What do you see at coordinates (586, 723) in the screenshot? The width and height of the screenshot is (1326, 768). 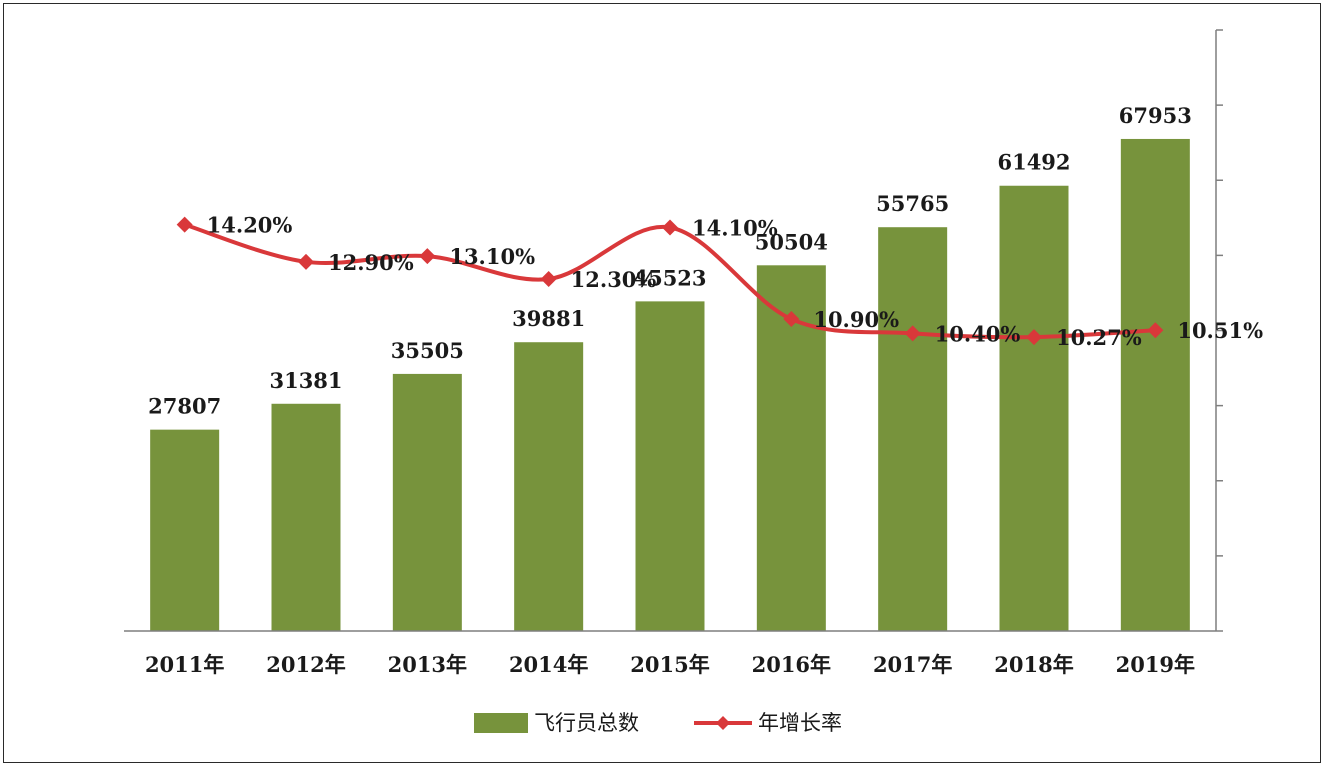 I see `legend-label-bar: 飞行员总数` at bounding box center [586, 723].